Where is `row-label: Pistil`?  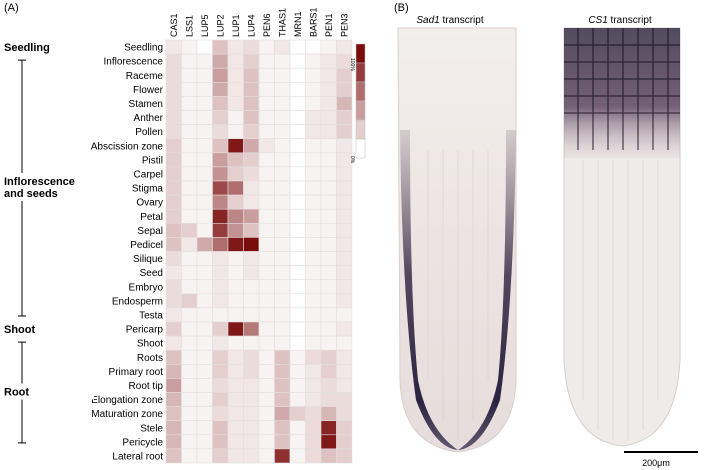
row-label: Pistil is located at coordinates (152, 160).